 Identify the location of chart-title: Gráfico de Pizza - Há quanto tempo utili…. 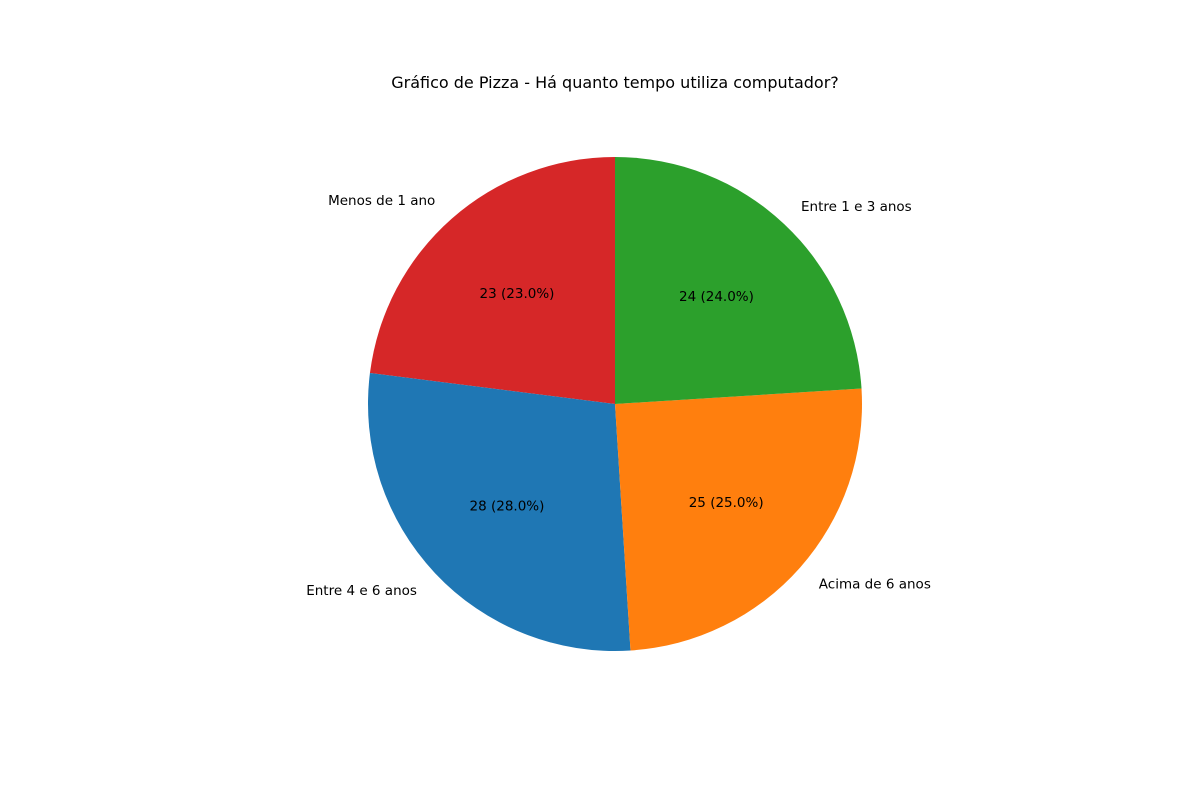
(615, 82).